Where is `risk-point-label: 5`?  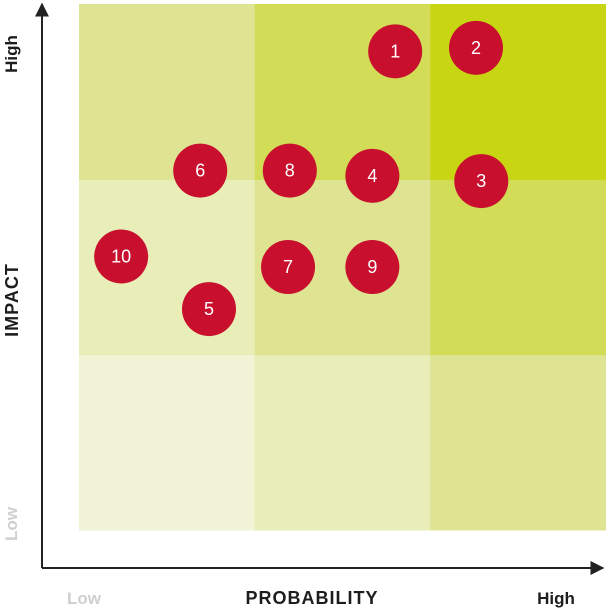 risk-point-label: 5 is located at coordinates (209, 309).